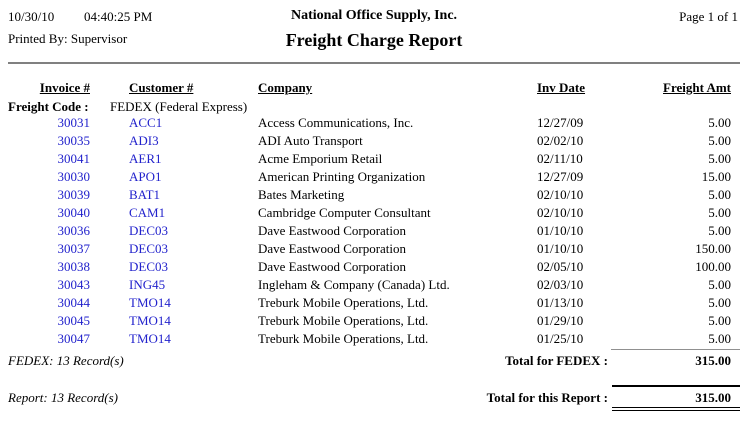  I want to click on invoice-link: 30041, so click(74, 158).